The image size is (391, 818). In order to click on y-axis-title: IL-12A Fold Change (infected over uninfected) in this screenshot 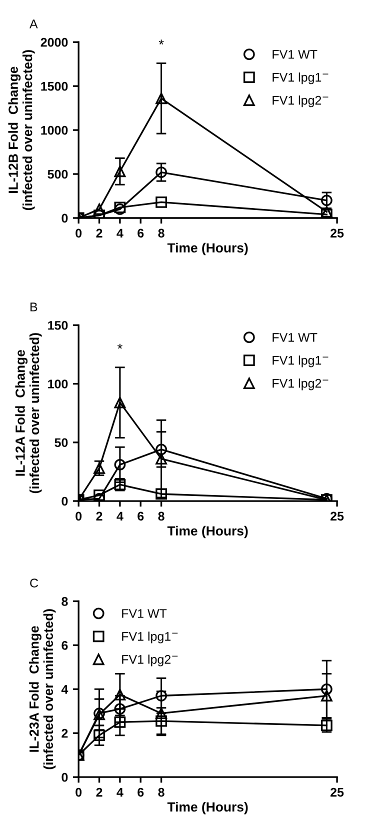, I will do `click(28, 413)`.